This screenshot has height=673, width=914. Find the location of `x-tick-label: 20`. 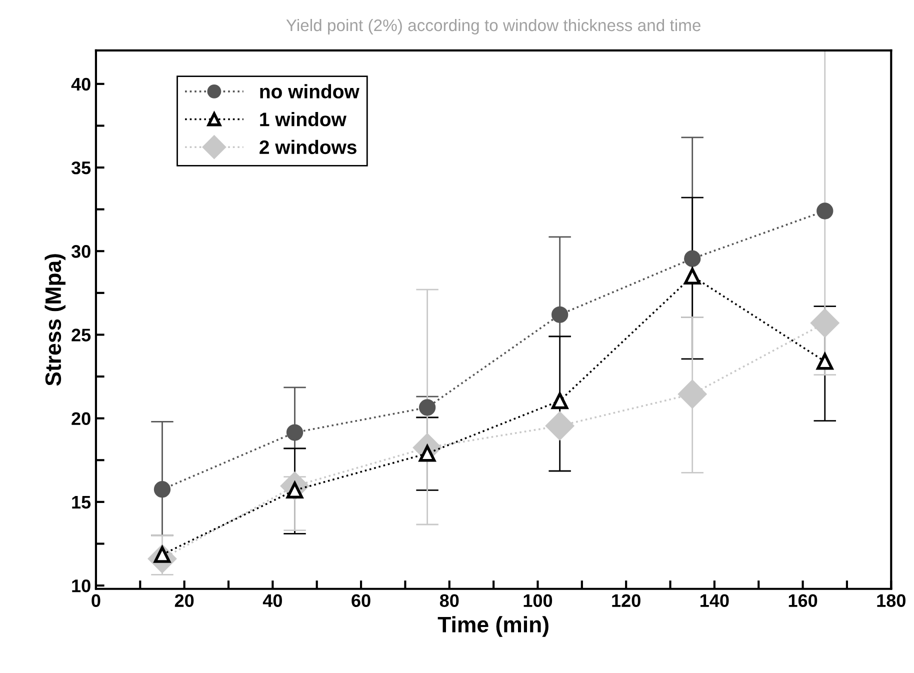

x-tick-label: 20 is located at coordinates (184, 600).